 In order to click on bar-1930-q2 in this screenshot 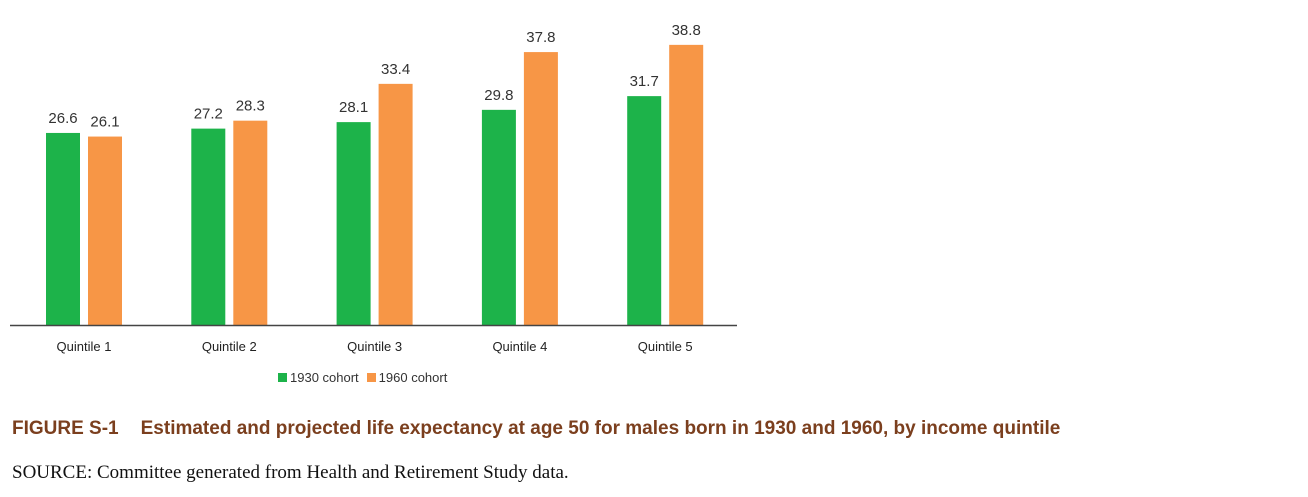, I will do `click(208, 226)`.